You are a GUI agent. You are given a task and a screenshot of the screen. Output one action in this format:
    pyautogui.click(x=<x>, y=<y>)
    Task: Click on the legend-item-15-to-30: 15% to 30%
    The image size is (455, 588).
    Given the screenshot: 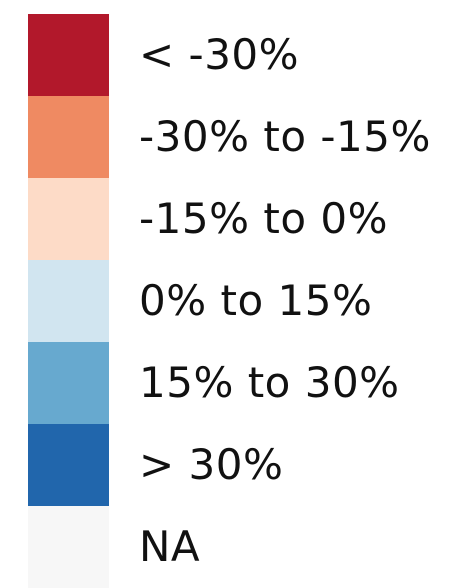 What is the action you would take?
    pyautogui.click(x=238, y=383)
    